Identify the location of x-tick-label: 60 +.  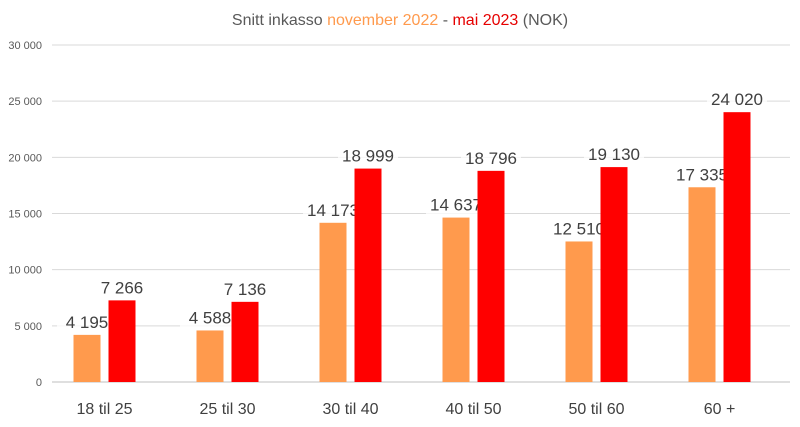
(720, 409).